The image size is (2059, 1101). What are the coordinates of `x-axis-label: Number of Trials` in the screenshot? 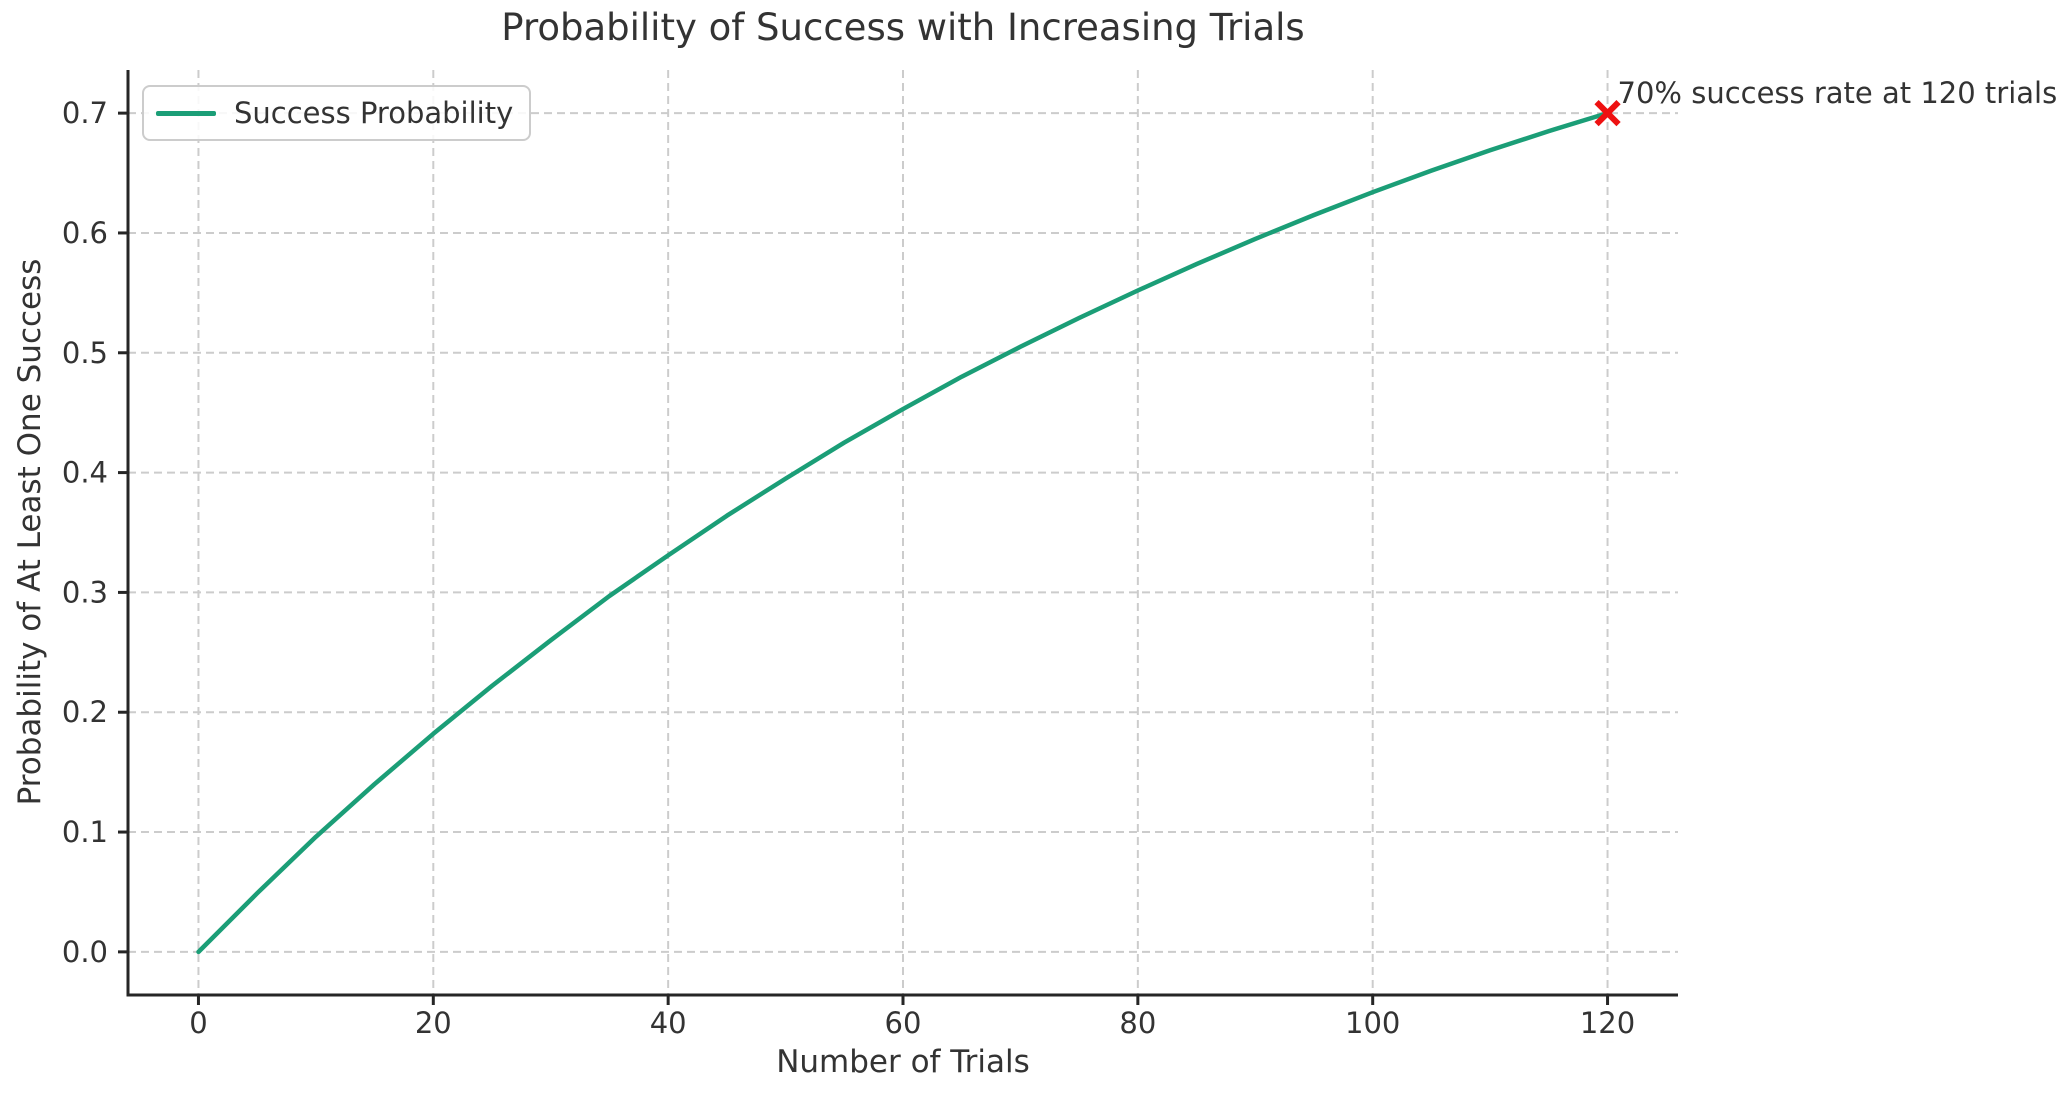 It's located at (903, 1062).